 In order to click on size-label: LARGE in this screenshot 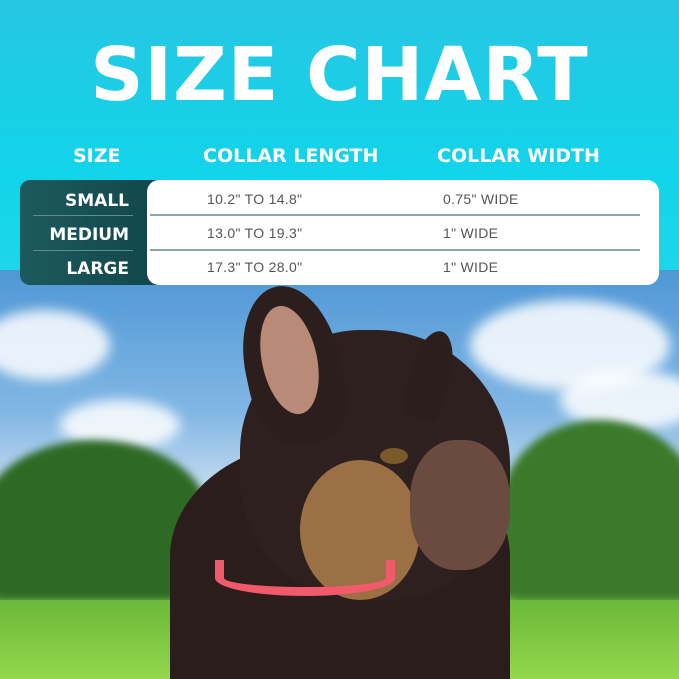, I will do `click(97, 269)`.